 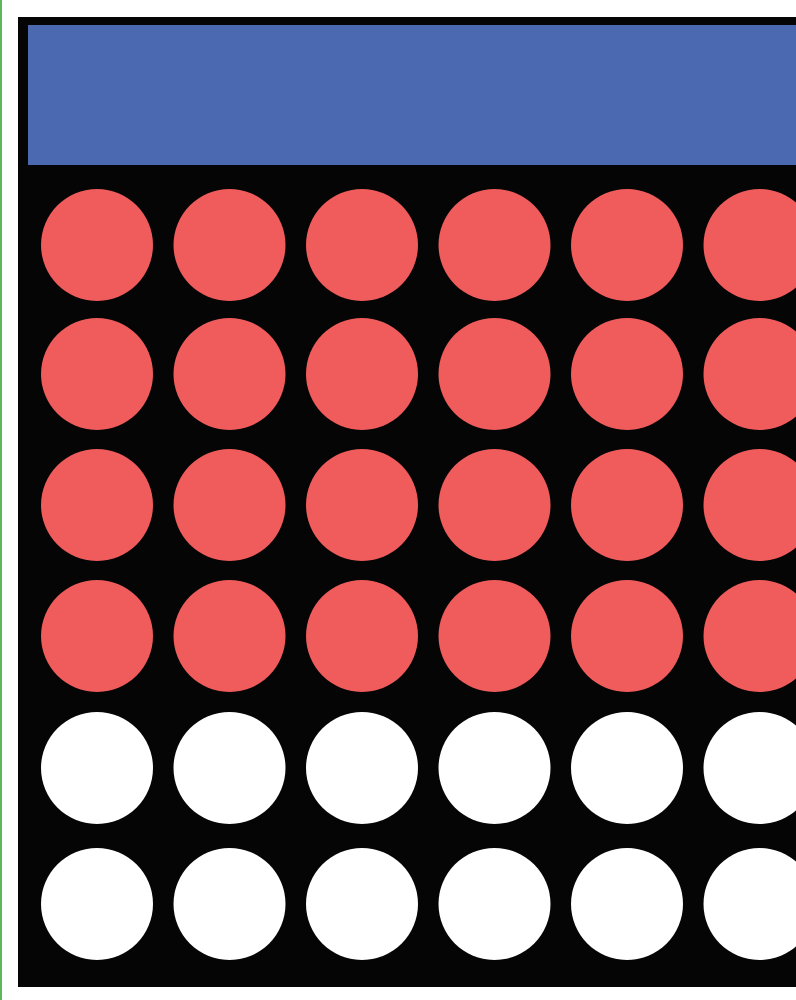 I want to click on board-header, so click(x=412, y=95).